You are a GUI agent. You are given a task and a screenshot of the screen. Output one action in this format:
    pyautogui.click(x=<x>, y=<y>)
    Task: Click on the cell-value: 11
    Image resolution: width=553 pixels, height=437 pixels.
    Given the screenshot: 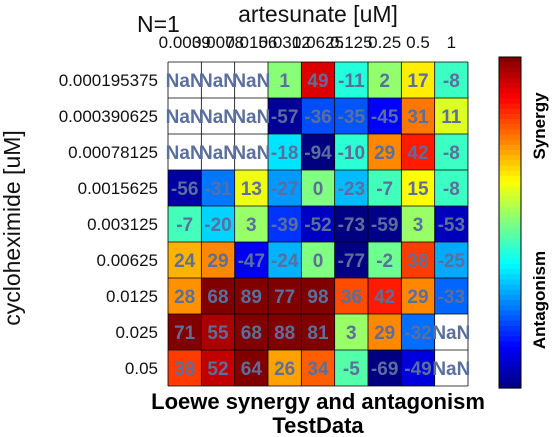 What is the action you would take?
    pyautogui.click(x=451, y=117)
    